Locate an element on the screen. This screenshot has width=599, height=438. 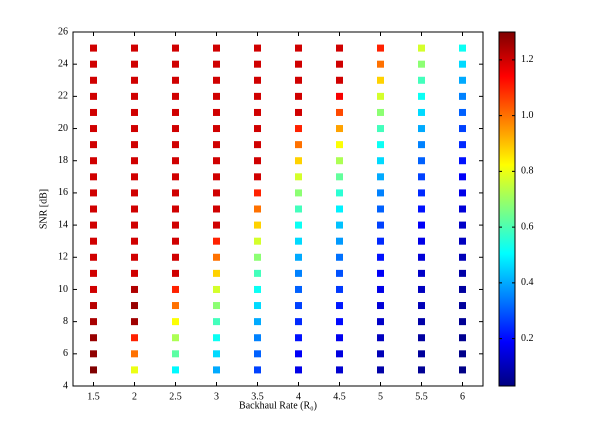
y-tick-label: 10 is located at coordinates (63, 289).